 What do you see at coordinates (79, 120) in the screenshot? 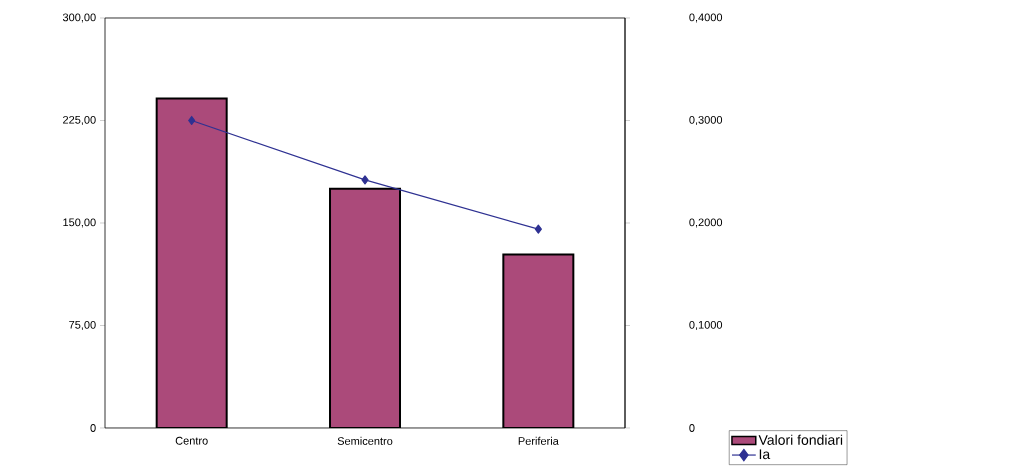
I see `y-tick-label: 225,00` at bounding box center [79, 120].